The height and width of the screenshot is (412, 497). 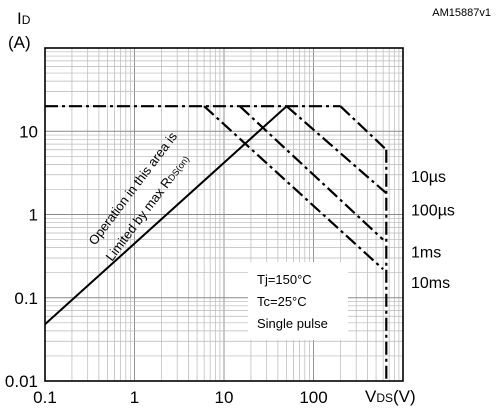 I want to click on condition-pulse: Single pulse, so click(x=292, y=323).